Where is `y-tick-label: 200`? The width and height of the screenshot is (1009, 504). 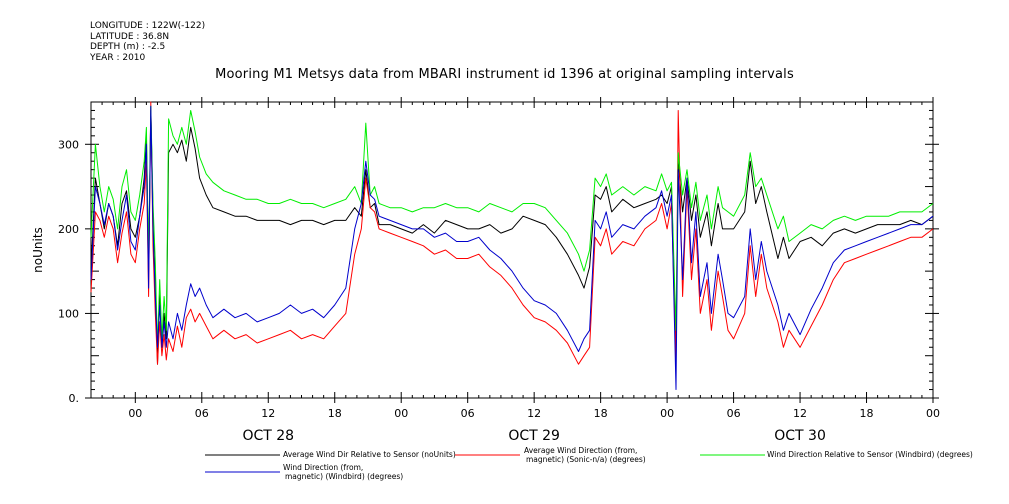
y-tick-label: 200 is located at coordinates (68, 229).